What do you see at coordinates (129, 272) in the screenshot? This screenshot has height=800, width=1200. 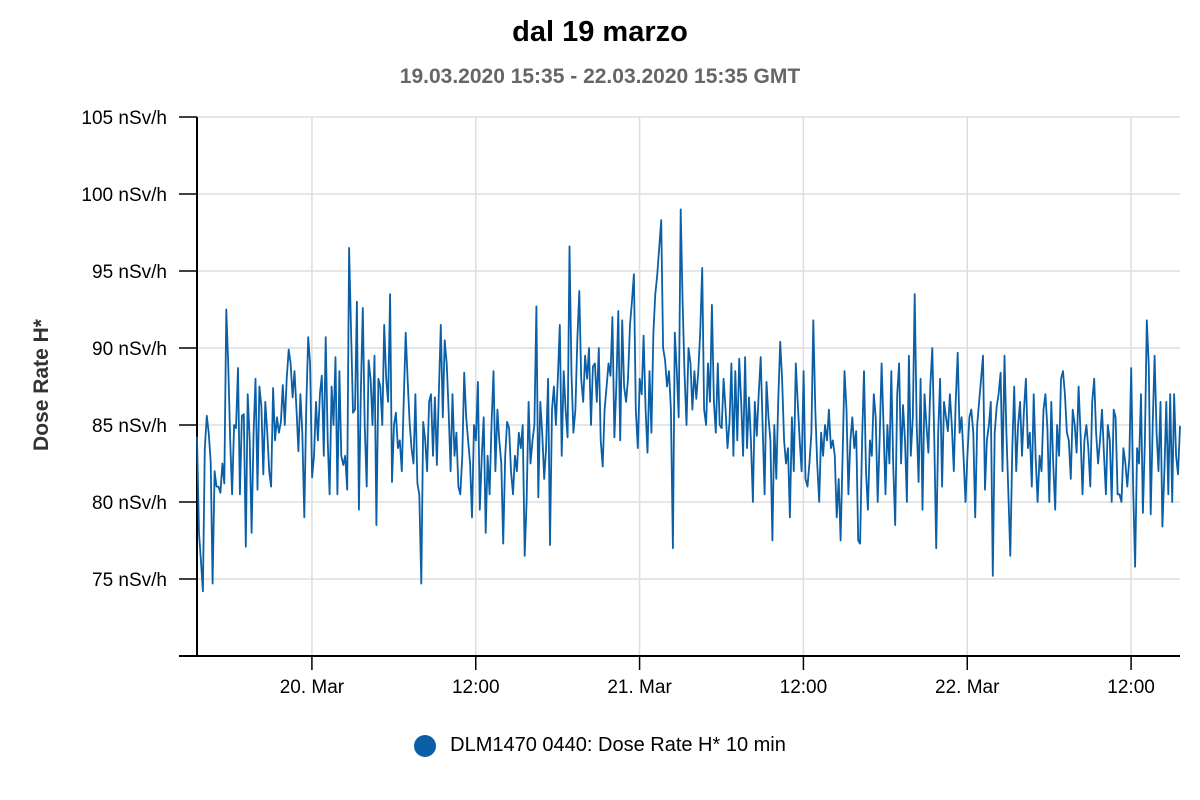 I see `y-tick-label: 95 nSv/h` at bounding box center [129, 272].